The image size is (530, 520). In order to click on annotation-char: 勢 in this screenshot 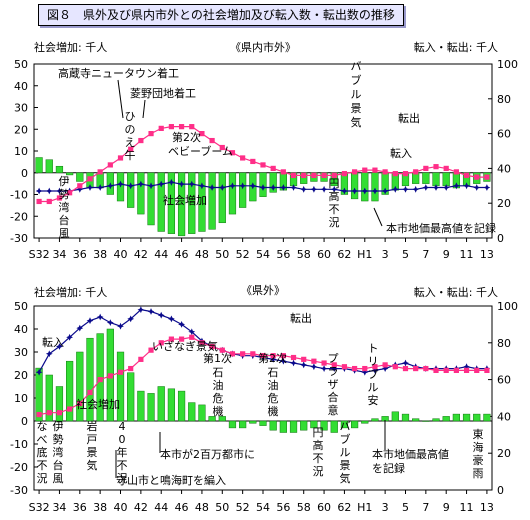, I will do `click(64, 194)`.